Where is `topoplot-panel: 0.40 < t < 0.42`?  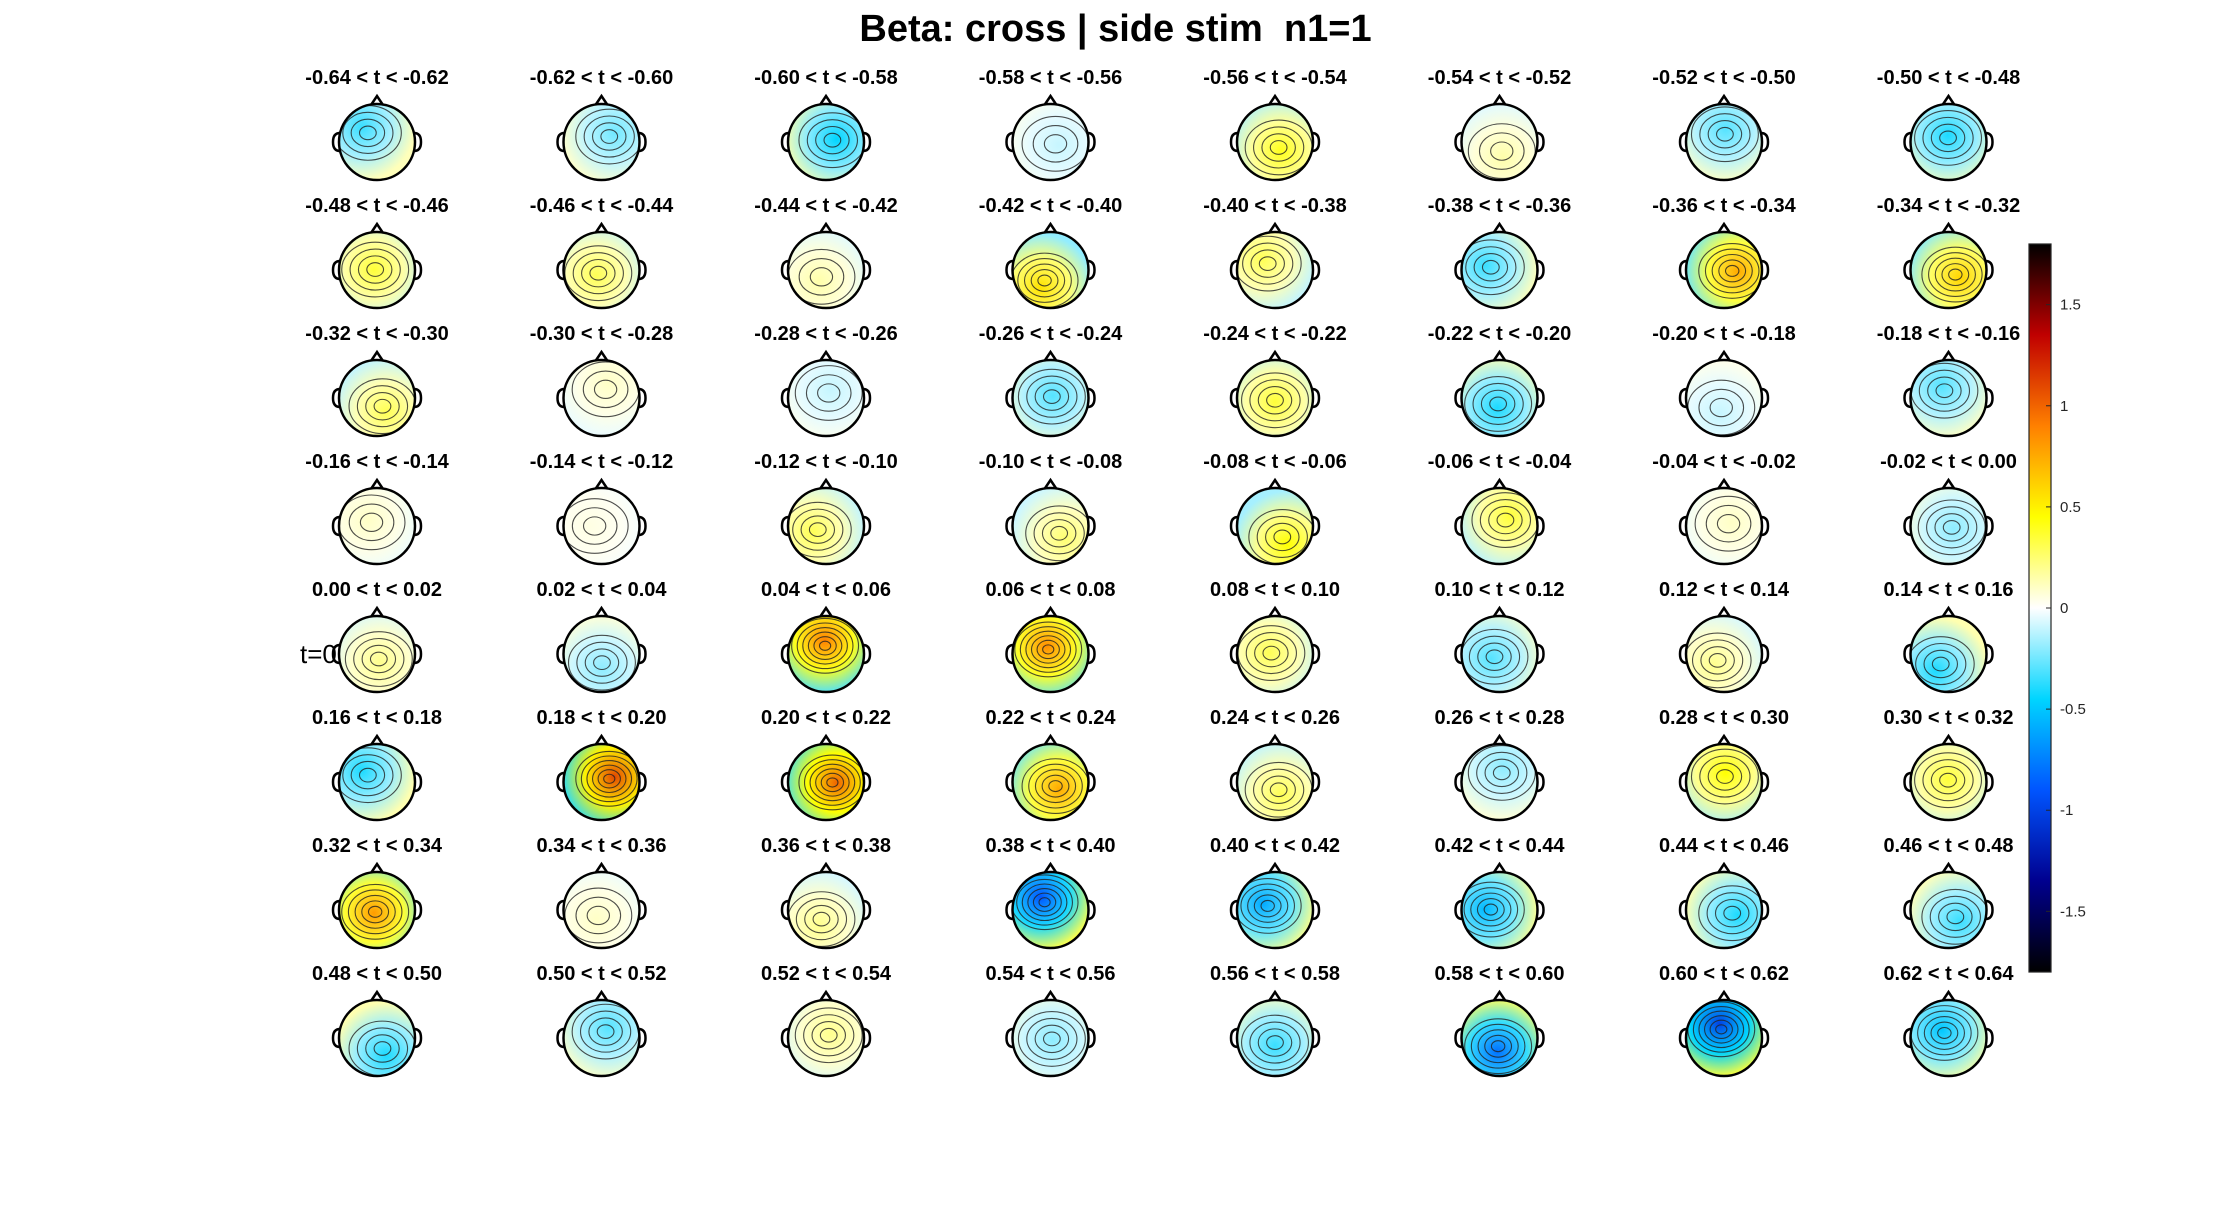
topoplot-panel: 0.40 < t < 0.42 is located at coordinates (1275, 892).